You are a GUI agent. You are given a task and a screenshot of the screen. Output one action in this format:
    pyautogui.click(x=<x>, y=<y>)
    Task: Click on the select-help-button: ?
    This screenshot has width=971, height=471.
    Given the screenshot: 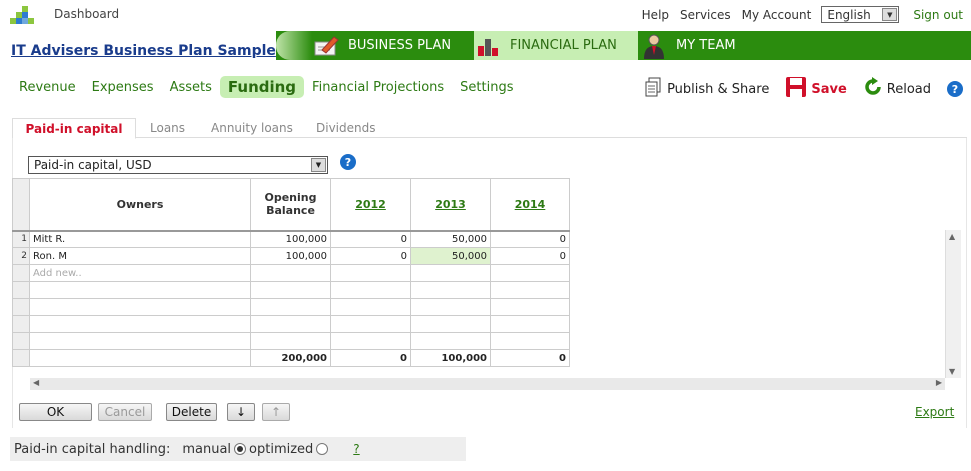 What is the action you would take?
    pyautogui.click(x=348, y=162)
    